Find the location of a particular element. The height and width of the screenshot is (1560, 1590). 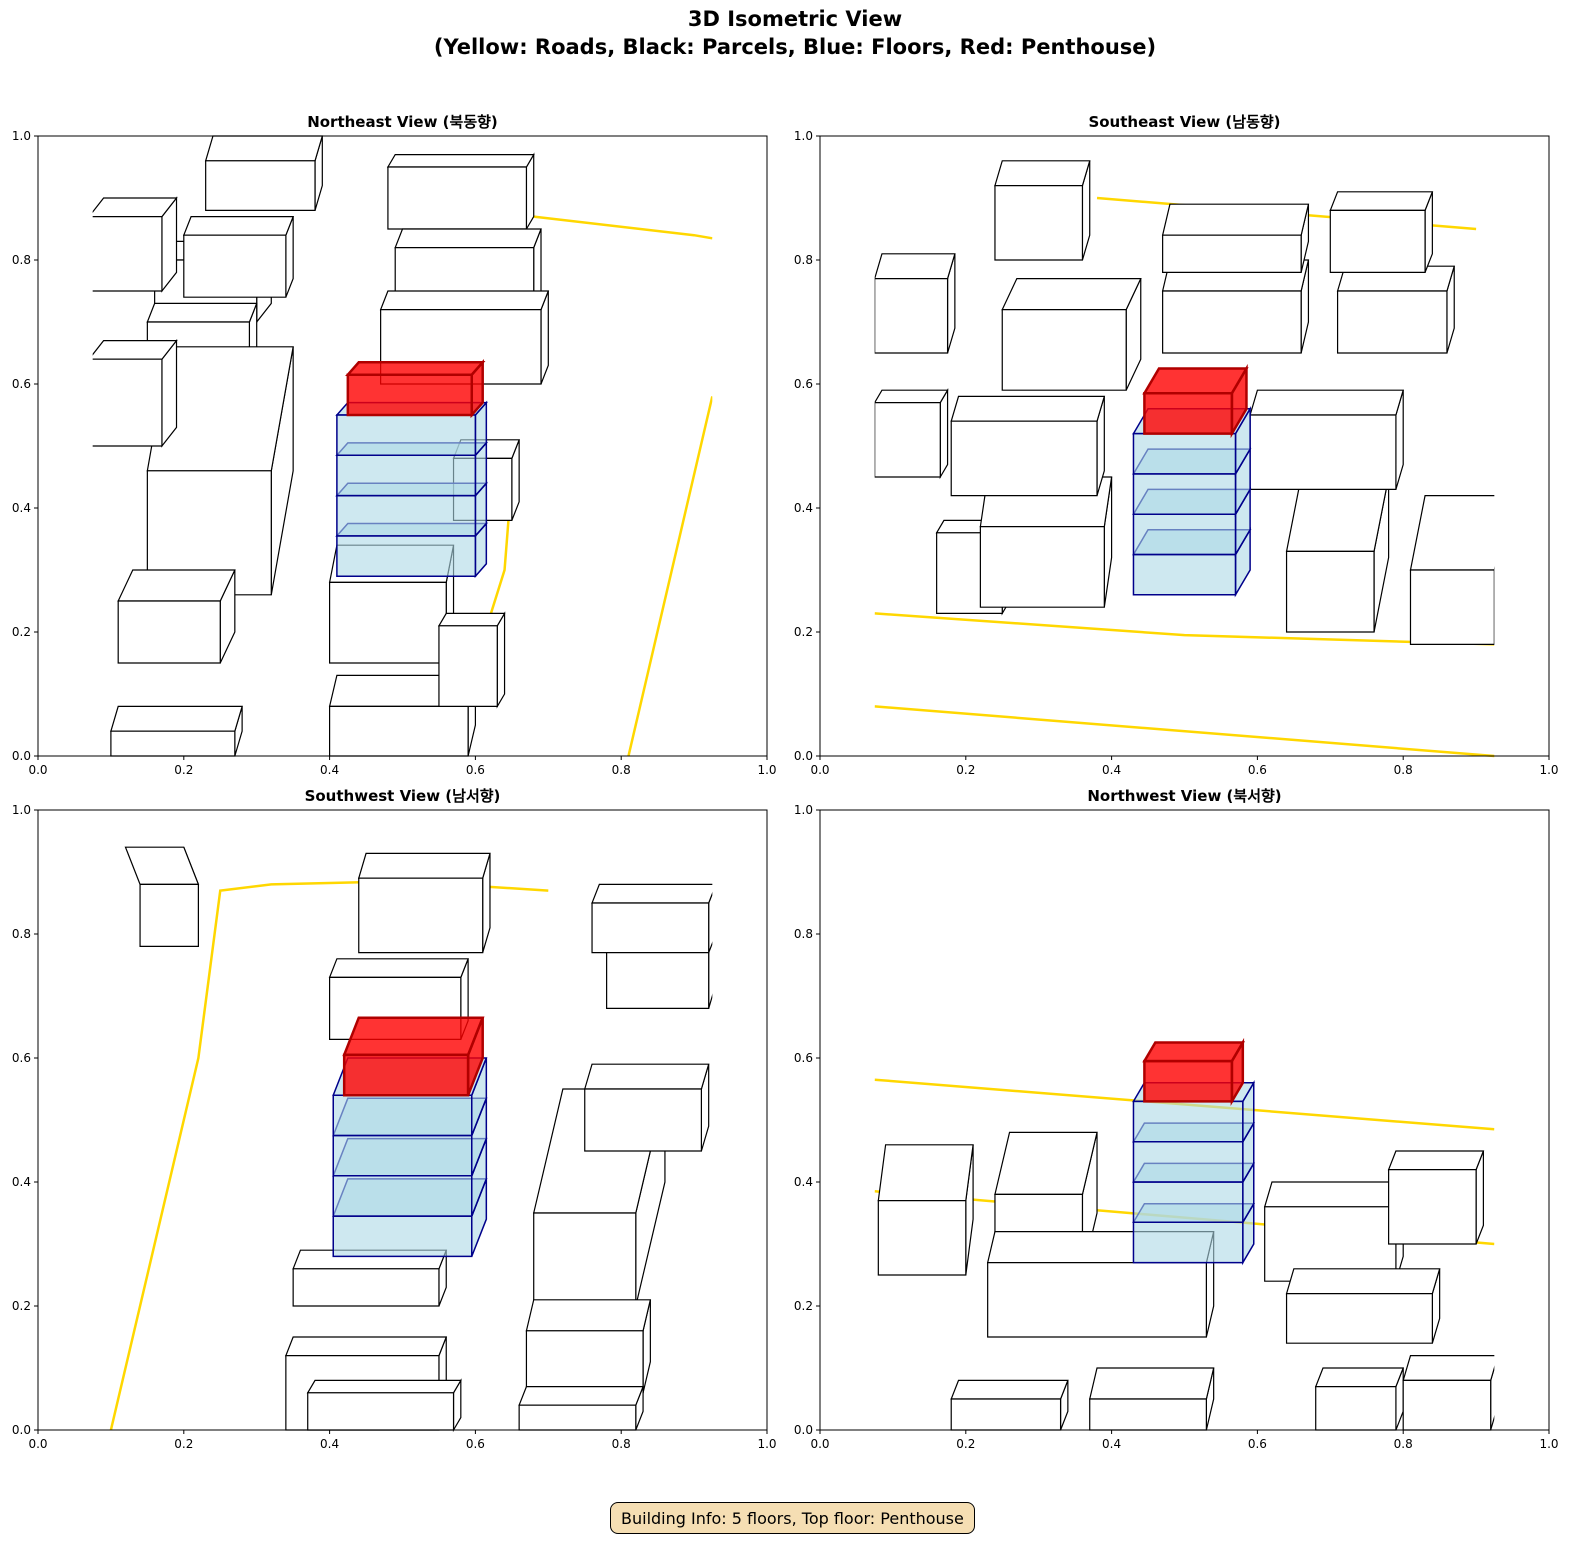

x-tick-label: 0.2 is located at coordinates (965, 1444).